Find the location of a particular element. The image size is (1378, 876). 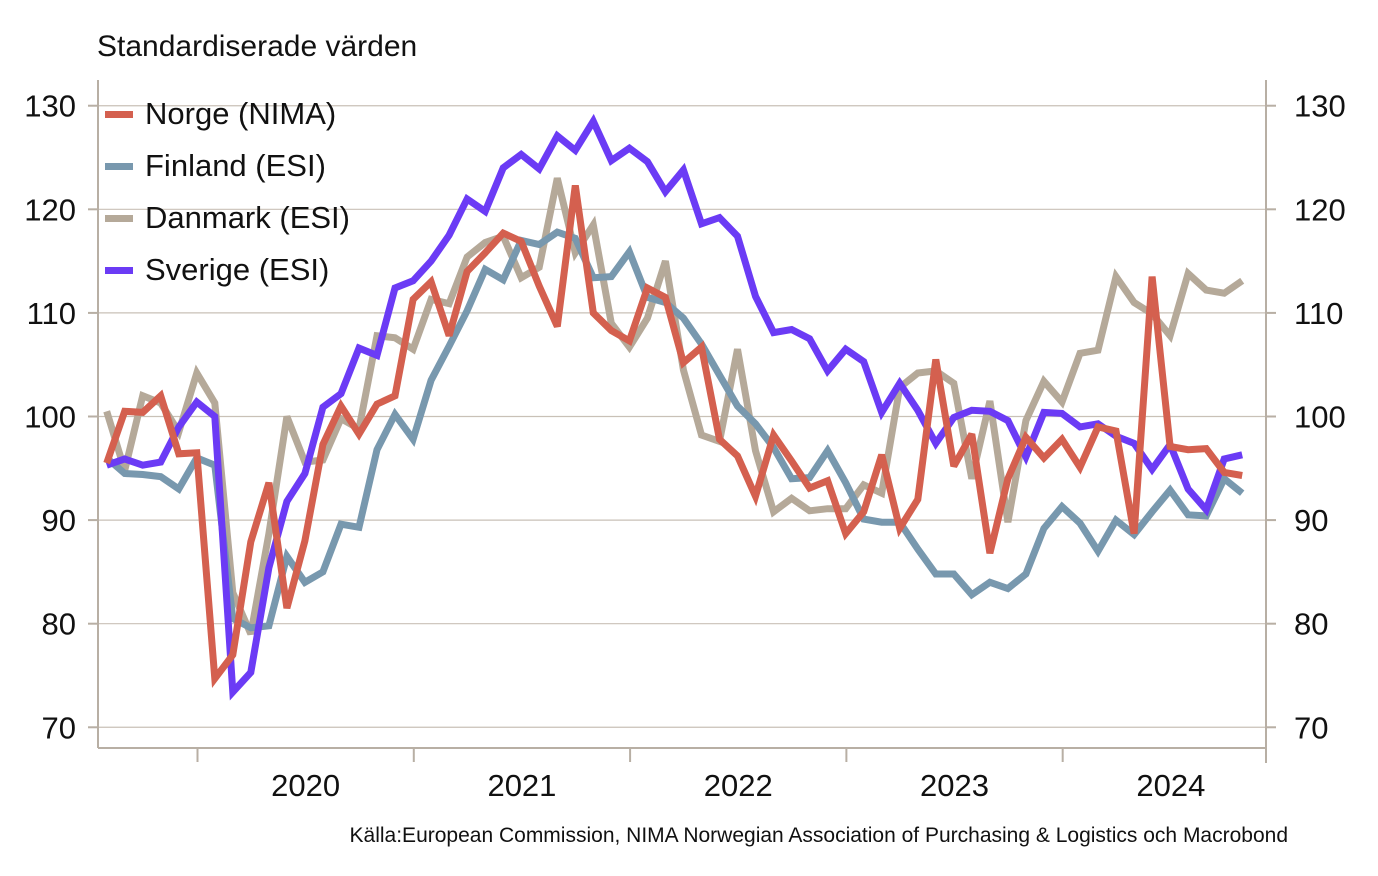

y-tick-label-left-120: 120 is located at coordinates (50, 209).